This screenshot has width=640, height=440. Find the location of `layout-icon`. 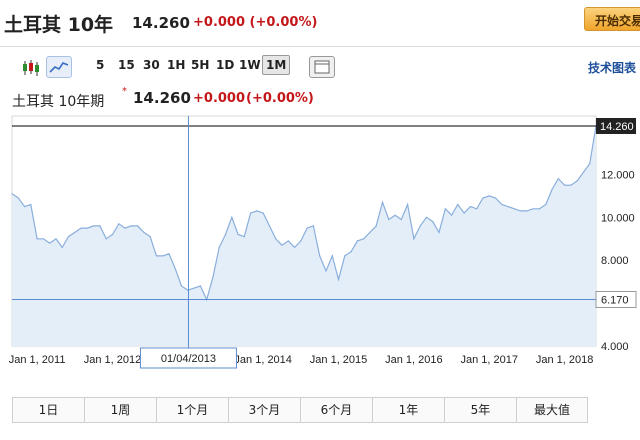

layout-icon is located at coordinates (322, 67).